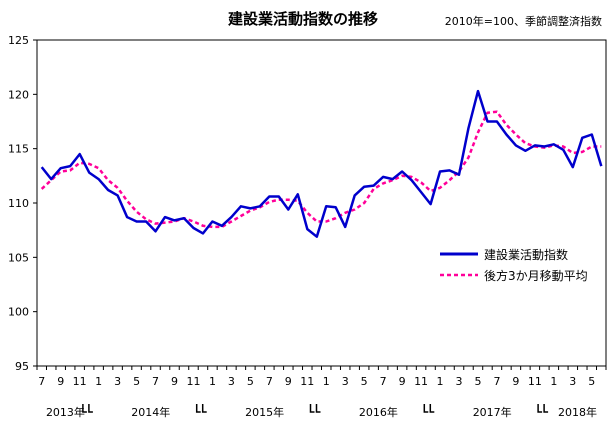  What do you see at coordinates (492, 412) in the screenshot?
I see `year-label-4: 2017年` at bounding box center [492, 412].